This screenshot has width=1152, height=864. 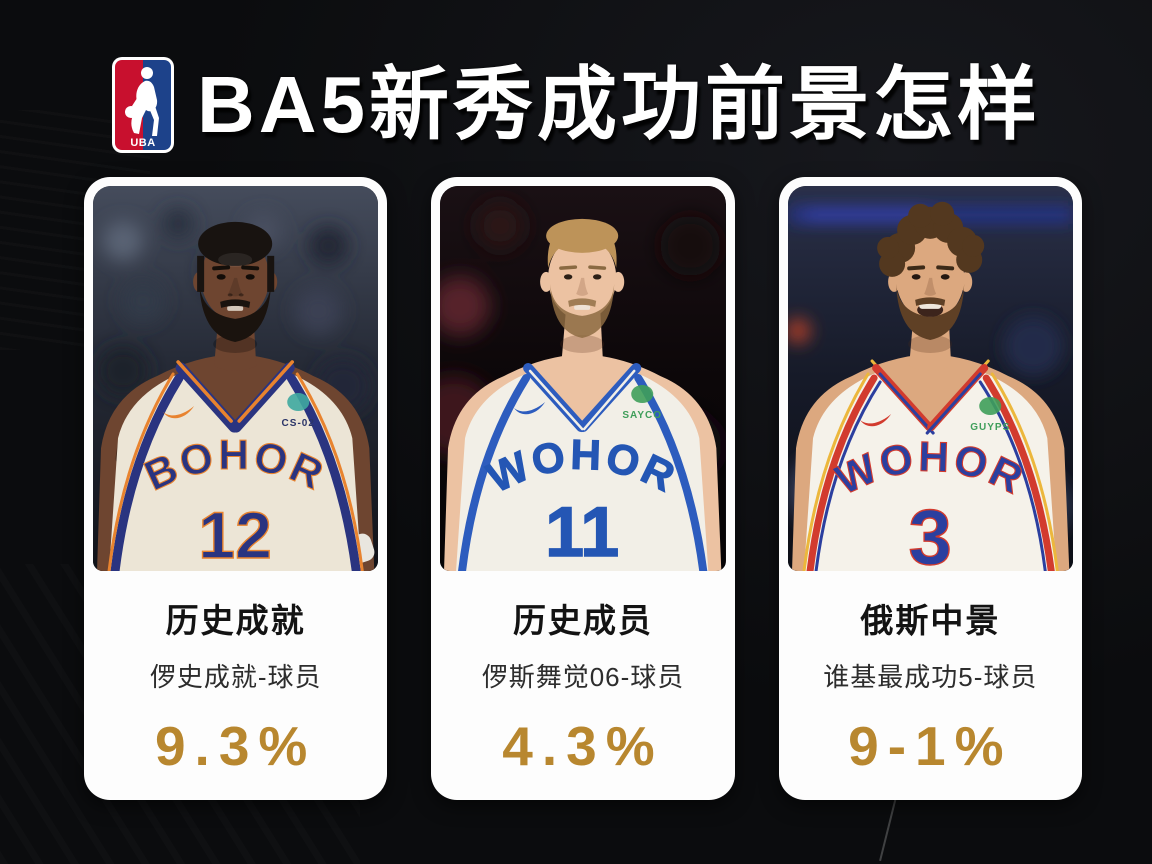 I want to click on card-subtitle: 谁基最成功5-球员, so click(x=930, y=677).